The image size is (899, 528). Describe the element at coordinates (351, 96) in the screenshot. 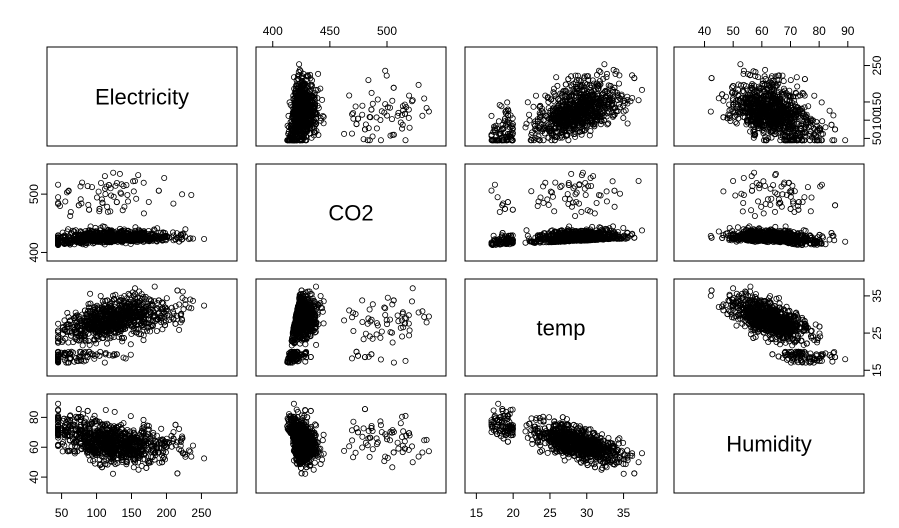

I see `panel-electricity-vs-co2` at that location.